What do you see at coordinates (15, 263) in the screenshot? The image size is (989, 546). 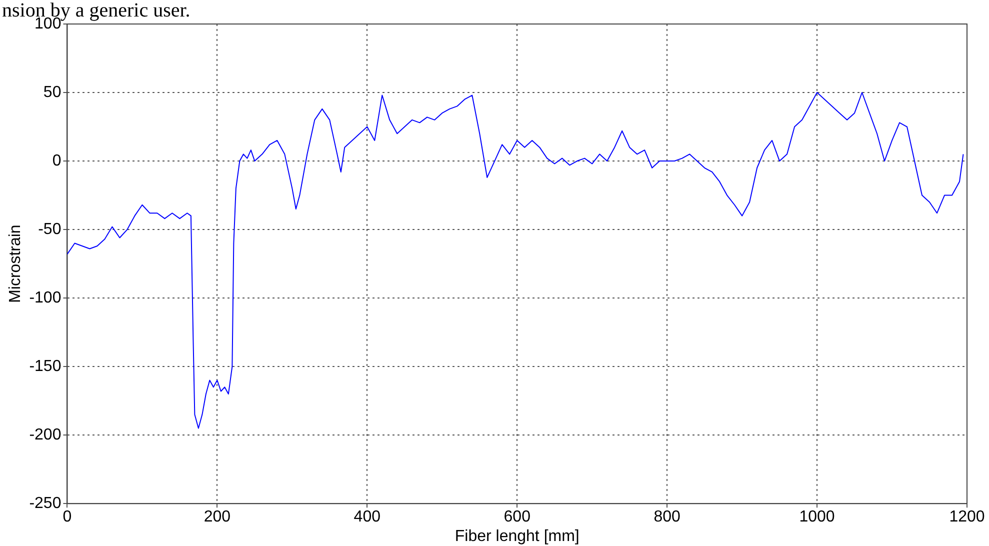 I see `y-axis-title: Microstrain` at bounding box center [15, 263].